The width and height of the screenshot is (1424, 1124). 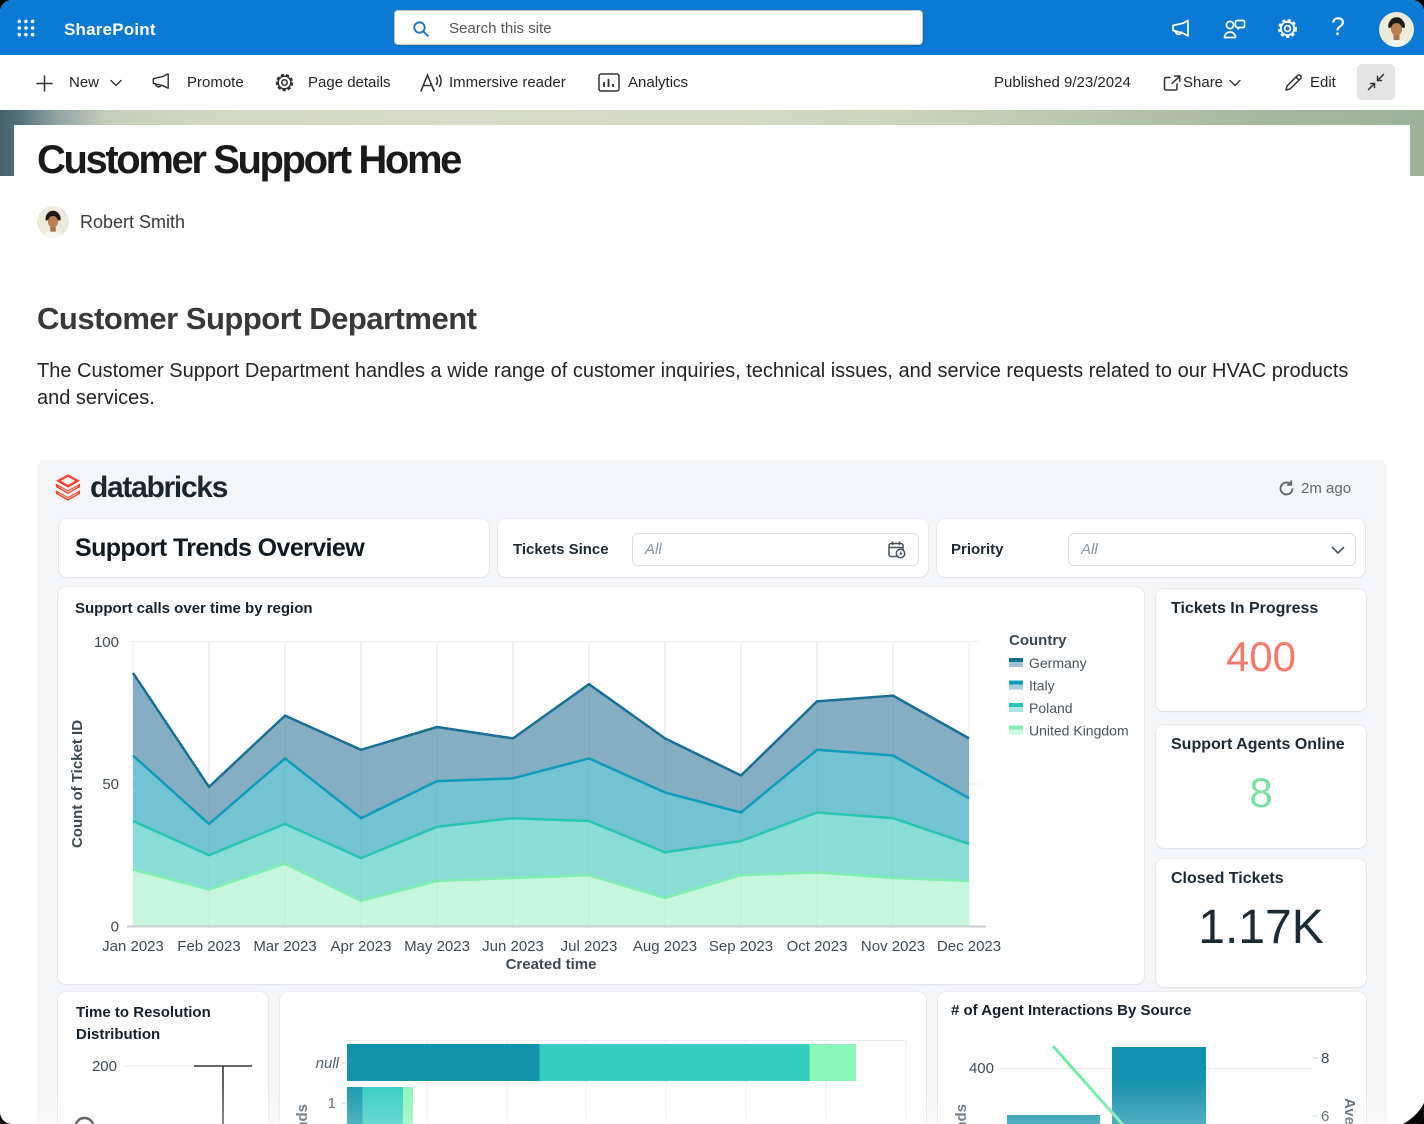 I want to click on svg-text: Jan 2023, so click(x=133, y=946).